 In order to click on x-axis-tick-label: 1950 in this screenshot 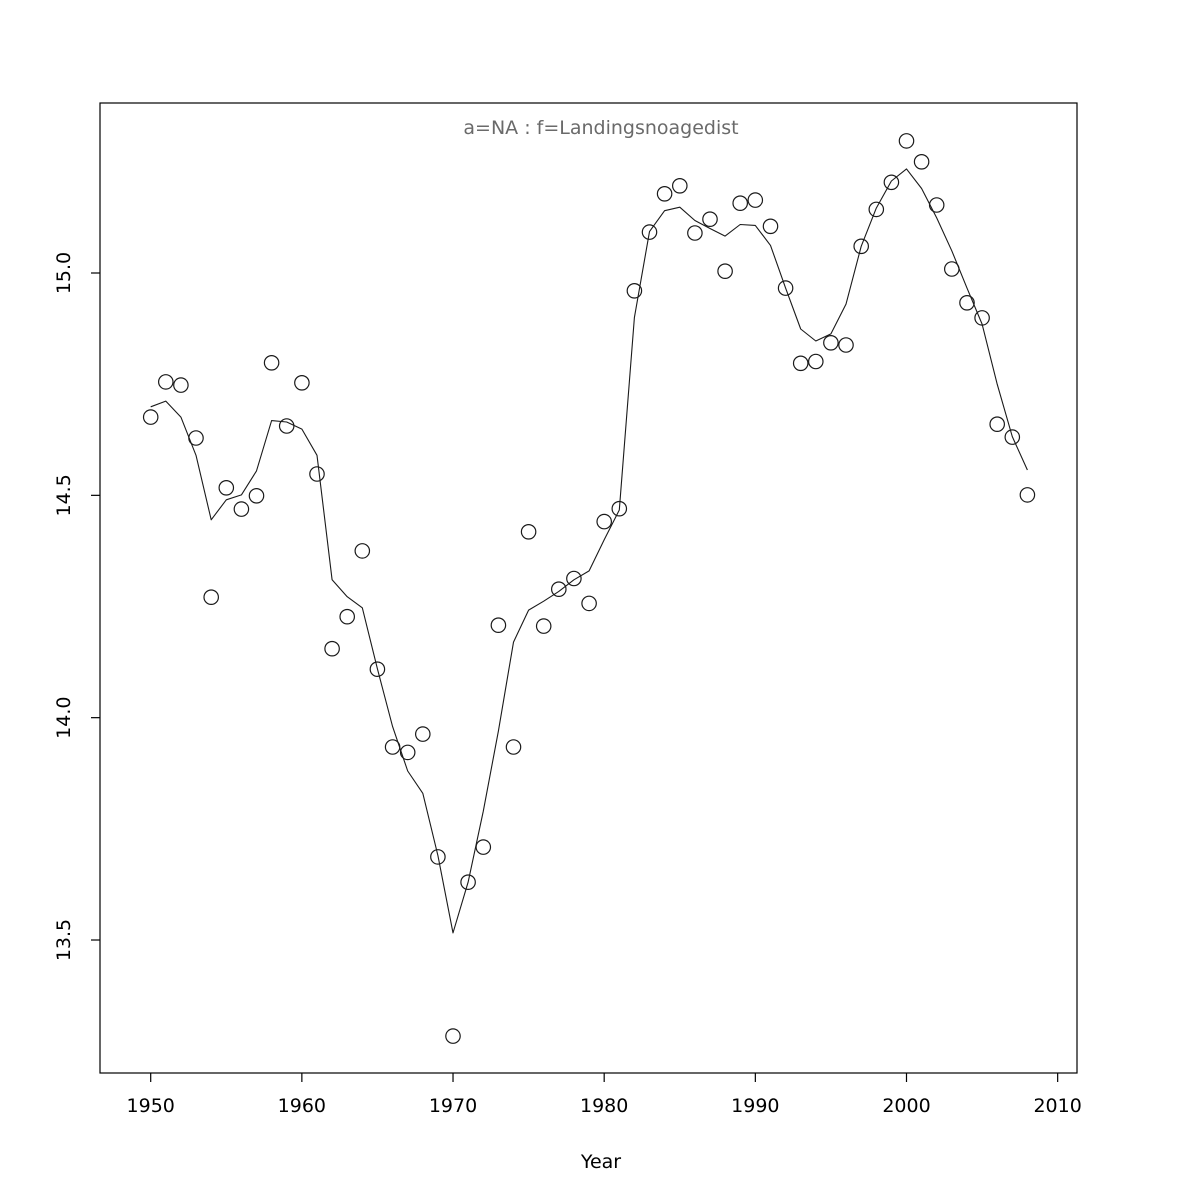, I will do `click(151, 1106)`.